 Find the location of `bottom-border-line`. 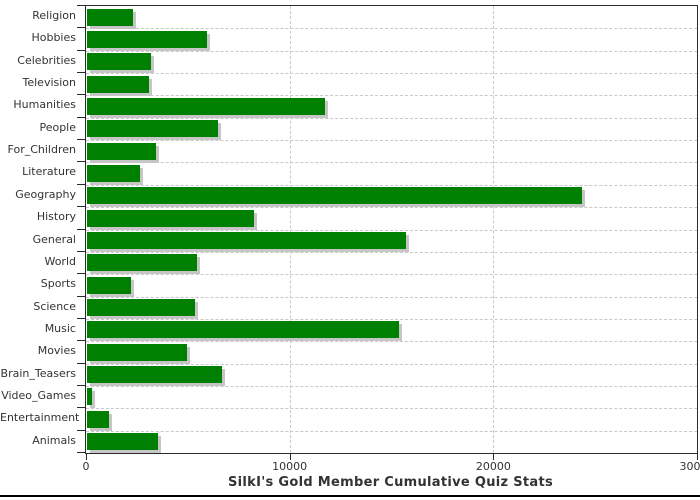

bottom-border-line is located at coordinates (350, 496).